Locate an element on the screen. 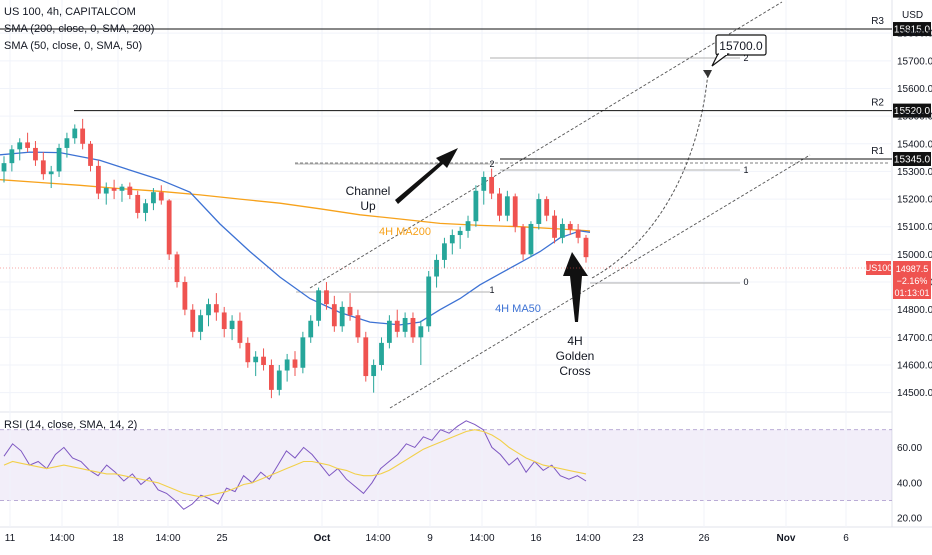 Image resolution: width=932 pixels, height=555 pixels. rsi-line is located at coordinates (295, 465).